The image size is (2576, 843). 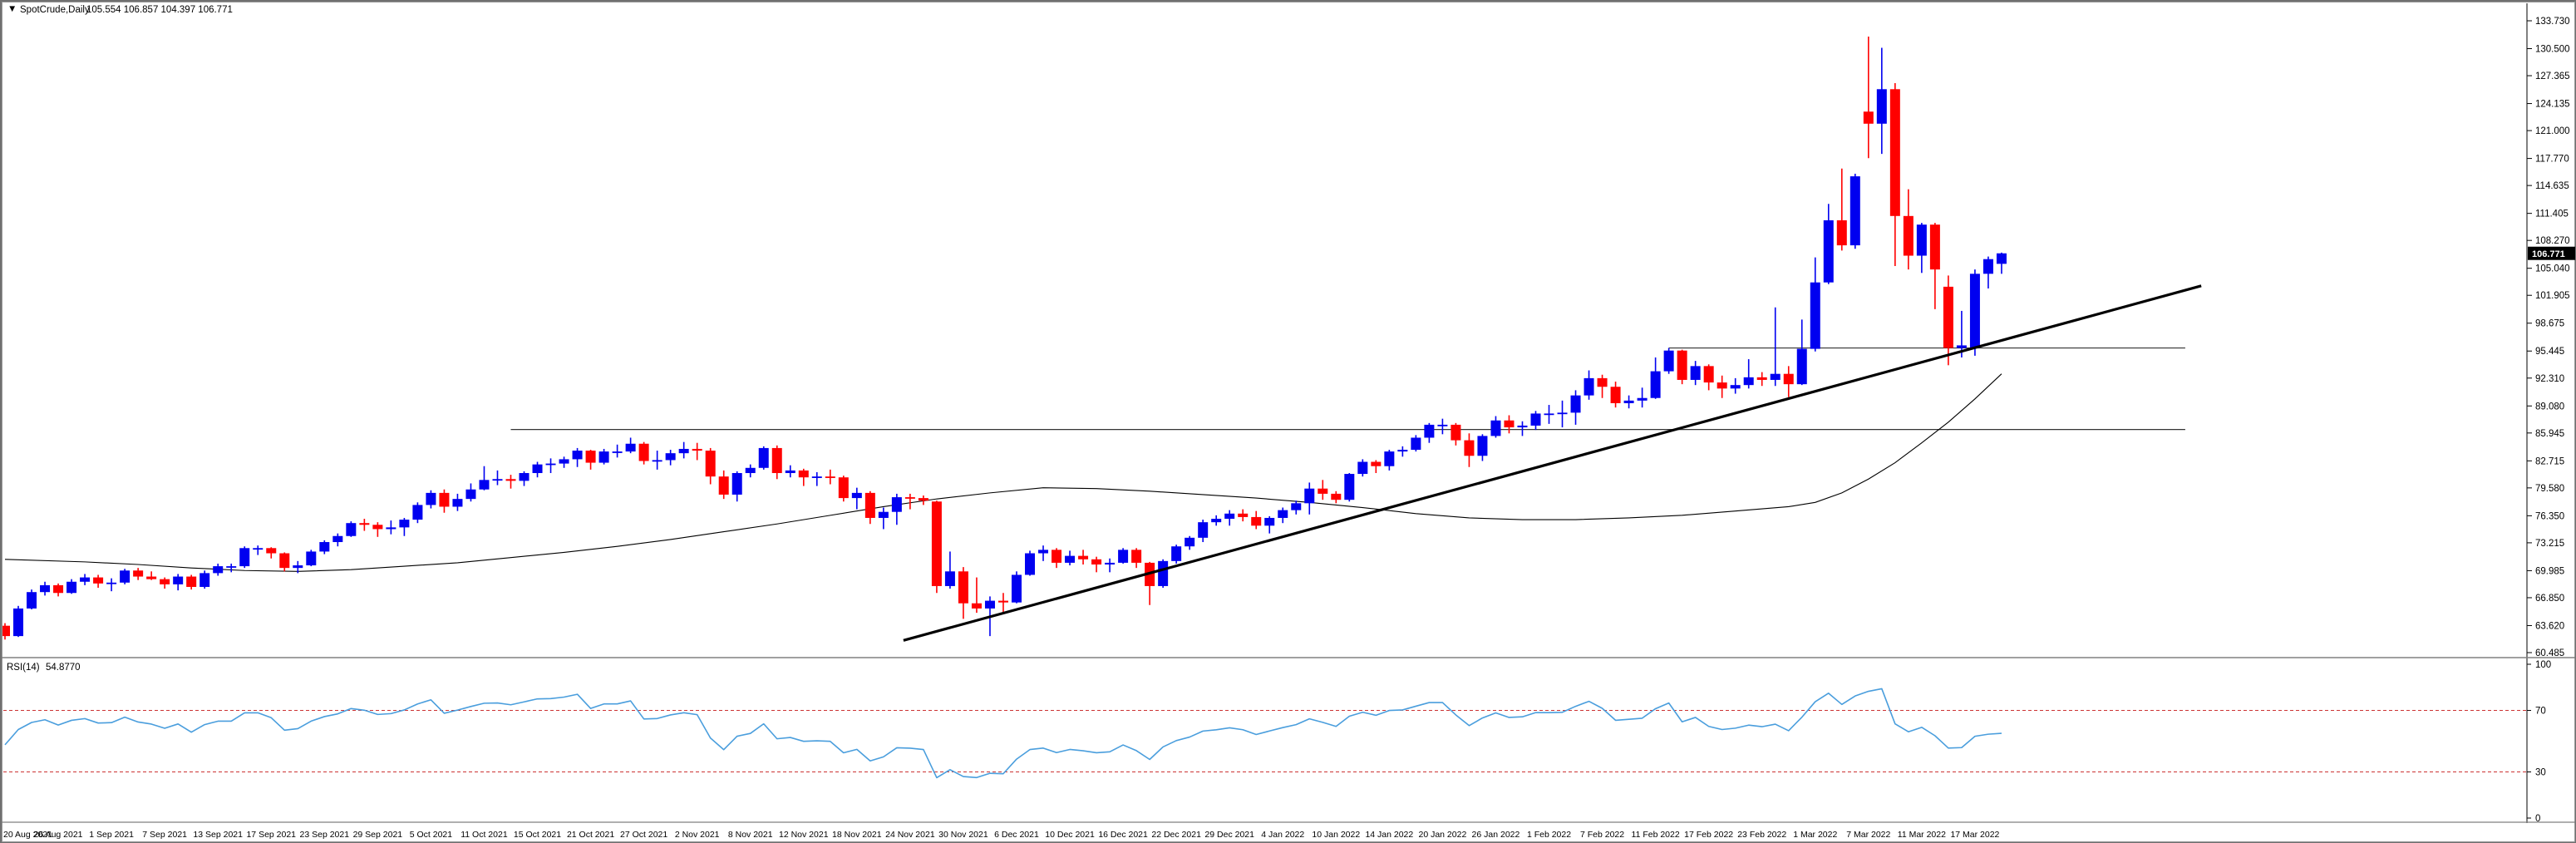 I want to click on rsi-line, so click(x=1003, y=733).